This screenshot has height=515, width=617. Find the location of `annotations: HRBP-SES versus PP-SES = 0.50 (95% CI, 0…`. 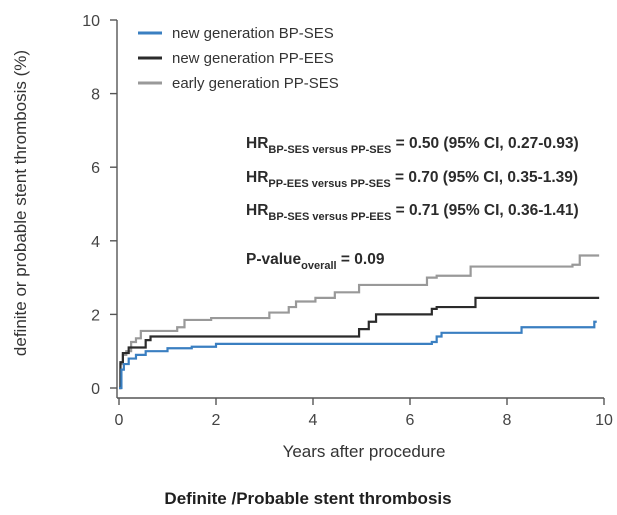

annotations: HRBP-SES versus PP-SES = 0.50 (95% CI, 0… is located at coordinates (412, 203).